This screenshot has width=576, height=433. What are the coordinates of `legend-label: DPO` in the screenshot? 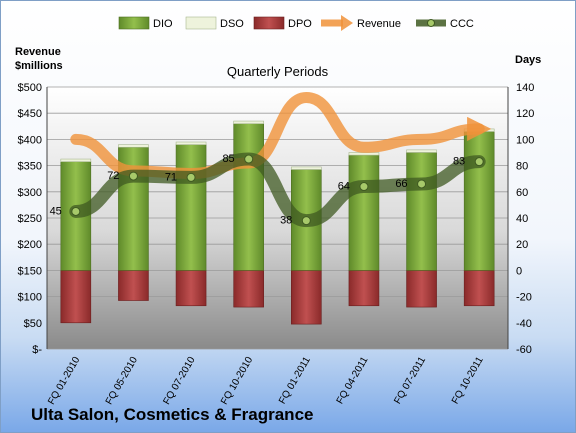 It's located at (300, 24).